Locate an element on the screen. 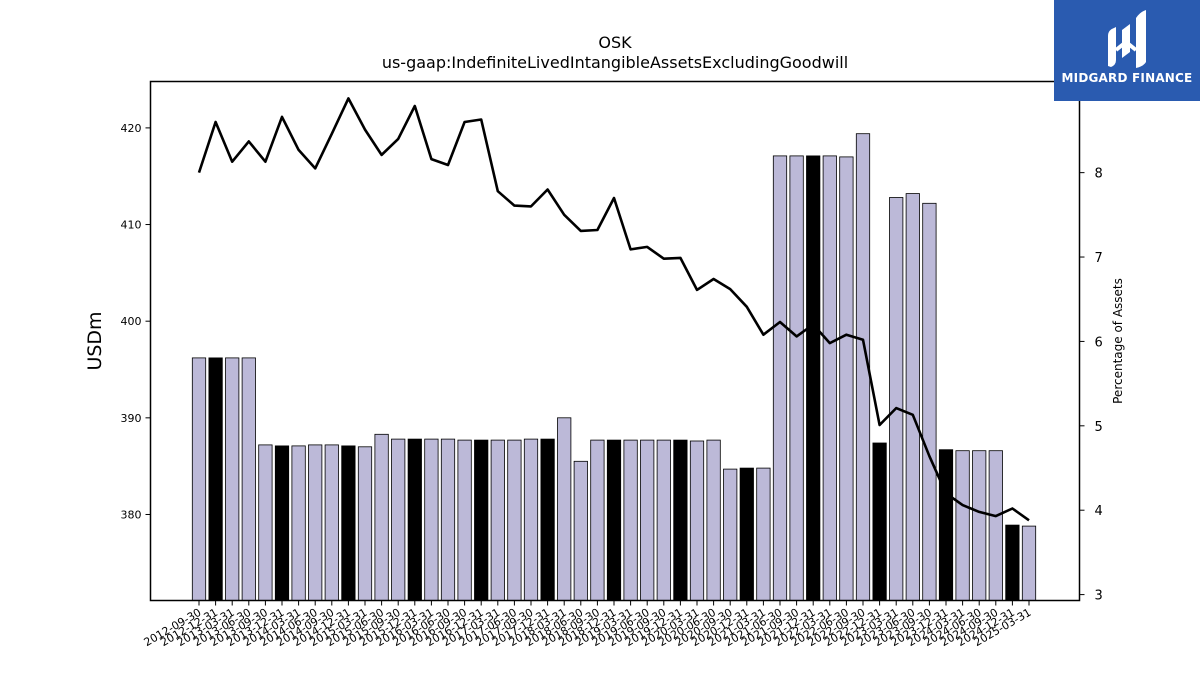  y-axis-label-left: USDm is located at coordinates (95, 340).